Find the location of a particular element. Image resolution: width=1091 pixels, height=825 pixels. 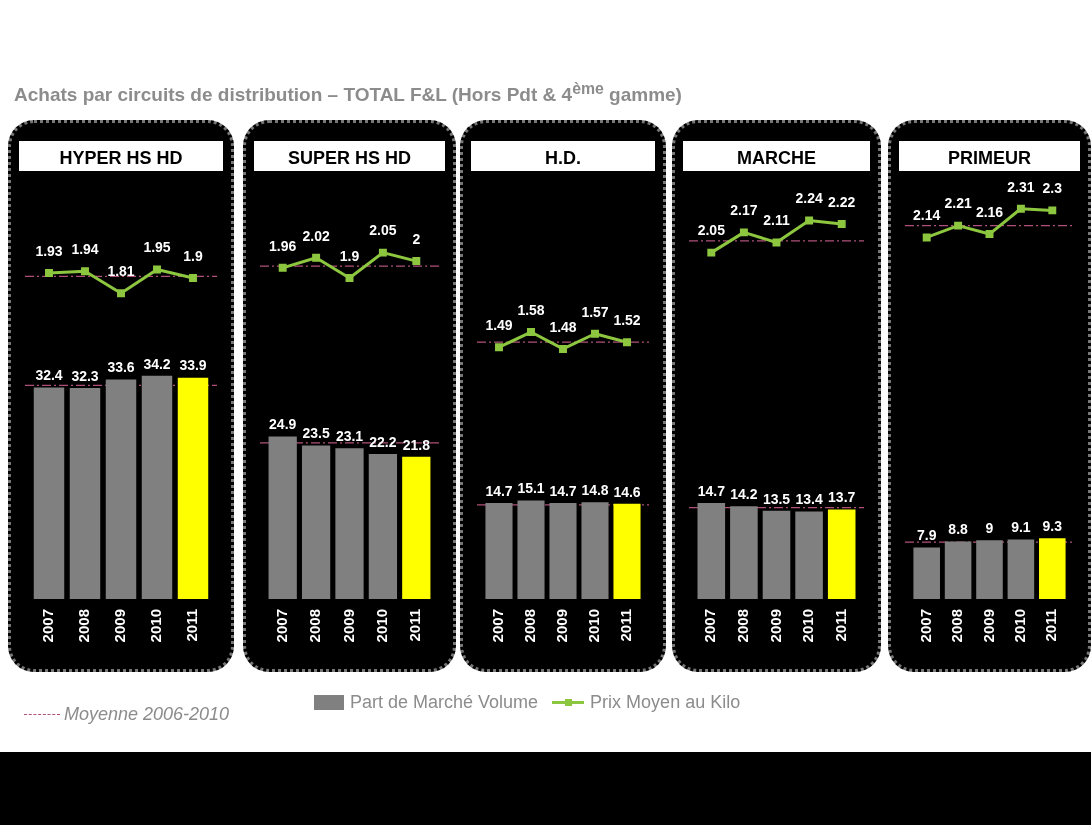

data-label: 13.5 is located at coordinates (776, 498).